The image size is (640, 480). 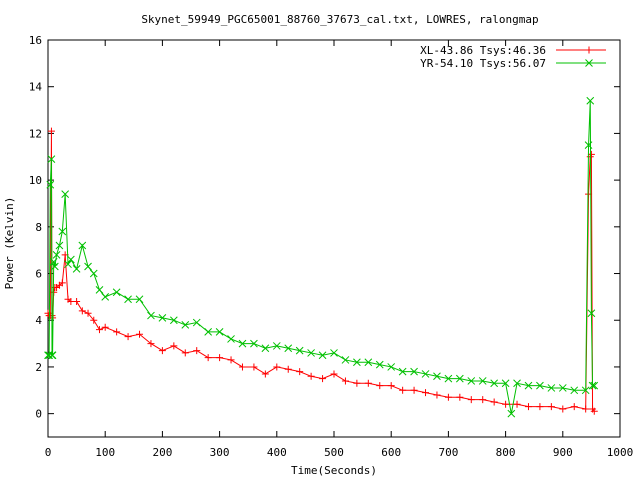 I want to click on y-tick-label: 6, so click(x=38, y=274).